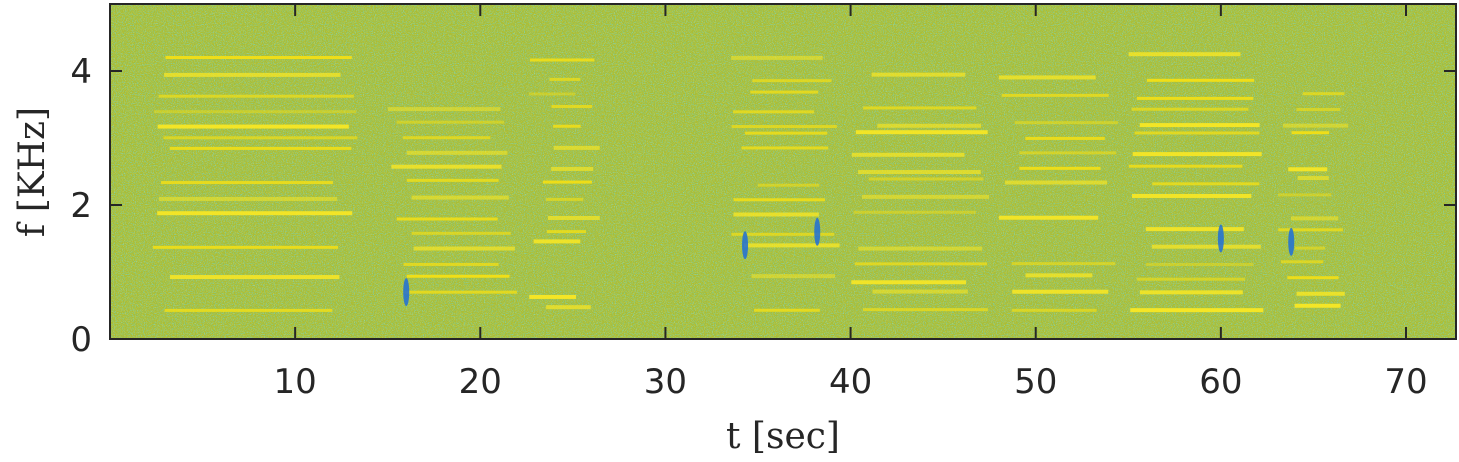 The width and height of the screenshot is (1459, 462). Describe the element at coordinates (295, 382) in the screenshot. I see `x-tick-label: 10` at that location.